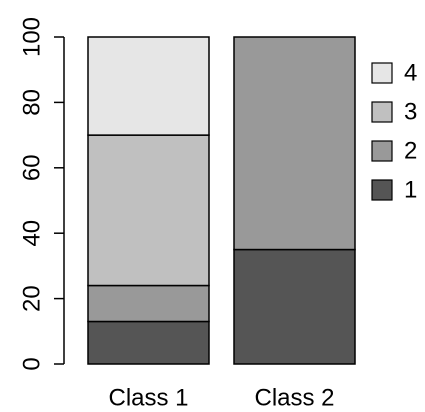  What do you see at coordinates (410, 112) in the screenshot?
I see `legend-label-3: 3` at bounding box center [410, 112].